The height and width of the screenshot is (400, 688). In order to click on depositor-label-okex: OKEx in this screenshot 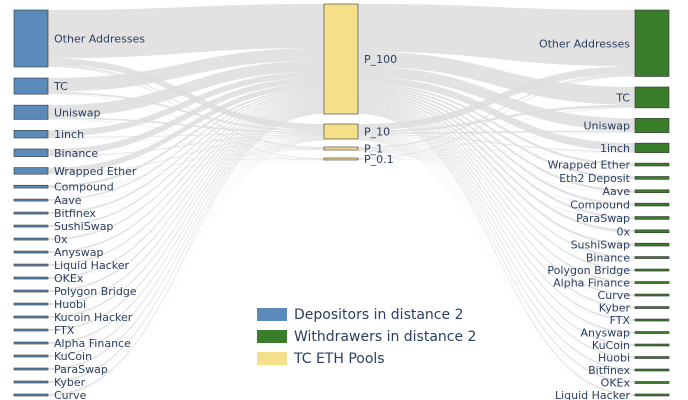, I will do `click(69, 278)`.